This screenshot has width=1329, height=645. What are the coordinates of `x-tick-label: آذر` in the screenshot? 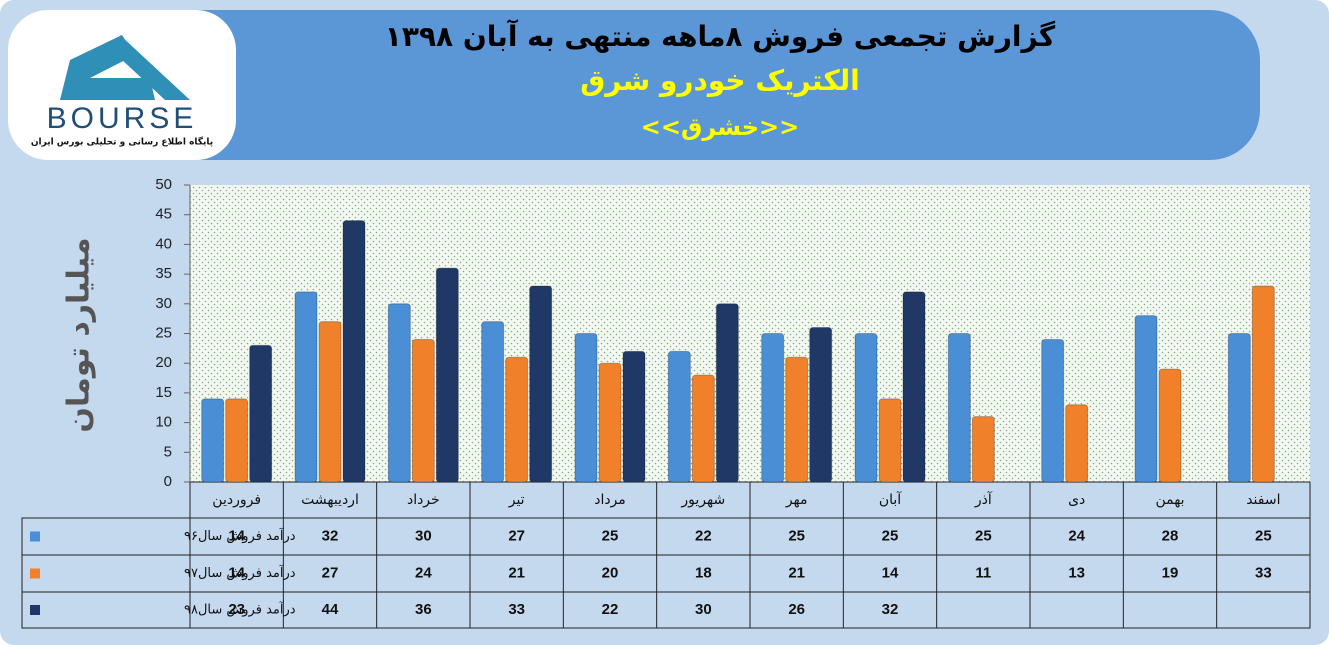 It's located at (983, 499).